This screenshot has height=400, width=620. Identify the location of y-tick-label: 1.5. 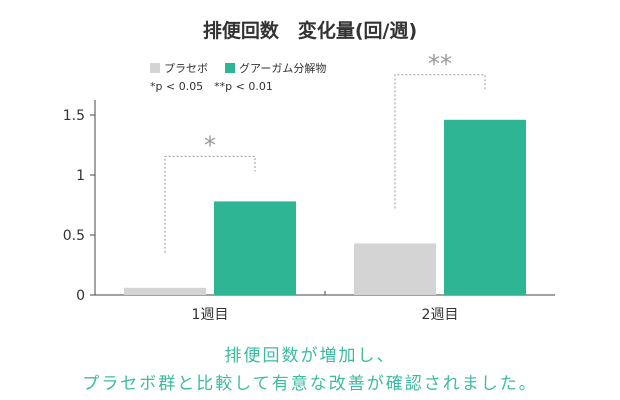
(74, 116).